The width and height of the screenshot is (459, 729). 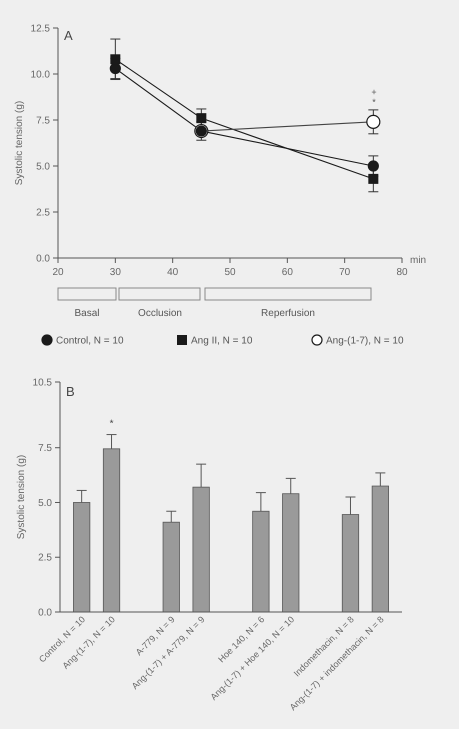 I want to click on annotation: +, so click(x=374, y=92).